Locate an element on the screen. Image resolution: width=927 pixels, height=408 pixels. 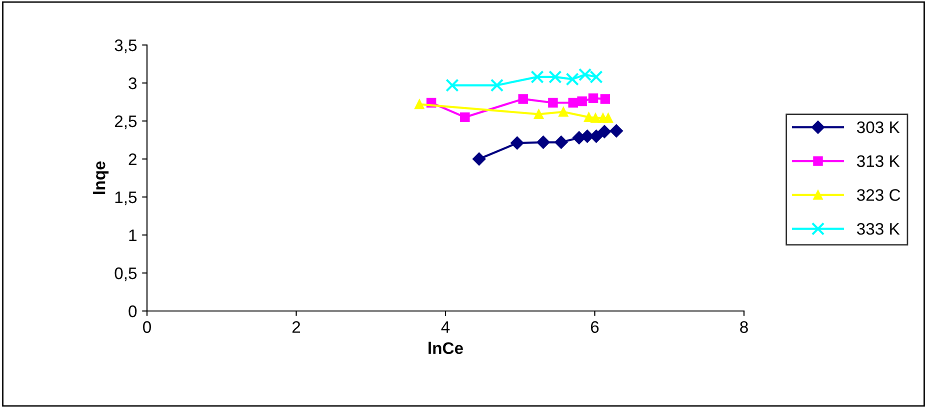
legend-label: 333 K is located at coordinates (878, 228).